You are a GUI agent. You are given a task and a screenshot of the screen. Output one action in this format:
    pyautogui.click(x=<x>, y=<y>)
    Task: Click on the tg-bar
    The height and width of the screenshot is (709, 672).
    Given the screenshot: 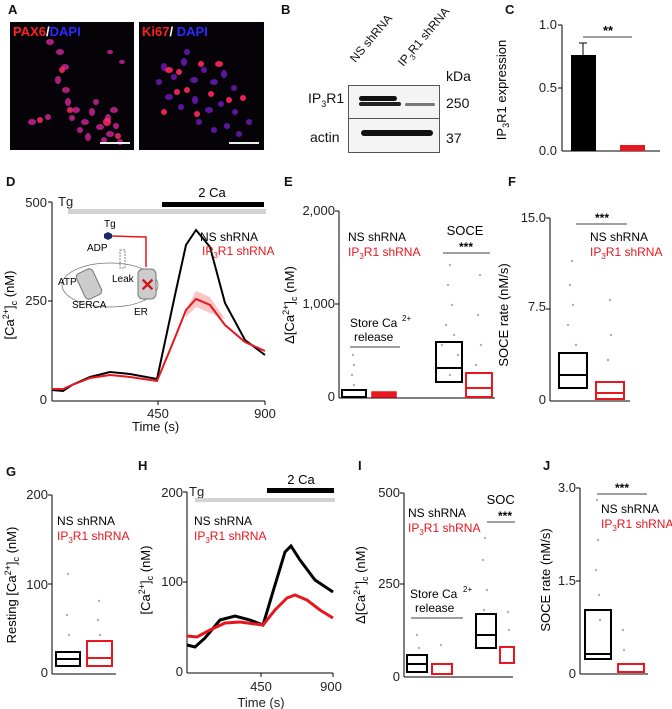 What is the action you would take?
    pyautogui.click(x=167, y=211)
    